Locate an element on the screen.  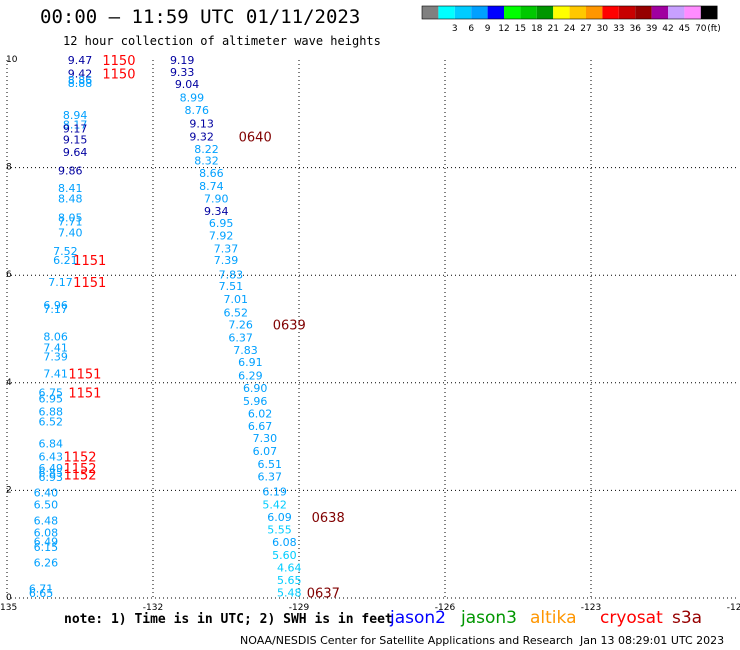
colorbar-tick-label: 15 is located at coordinates (520, 29).